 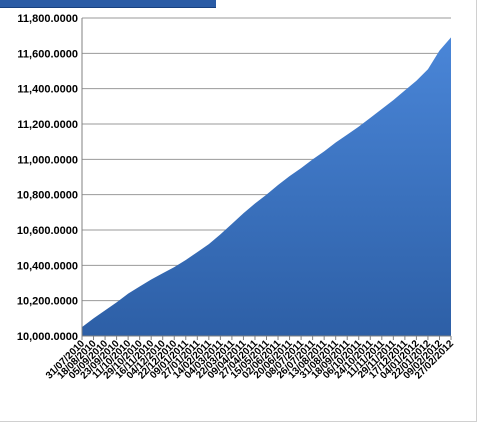 I want to click on y-tick-label: 10,600.0000, so click(x=47, y=231).